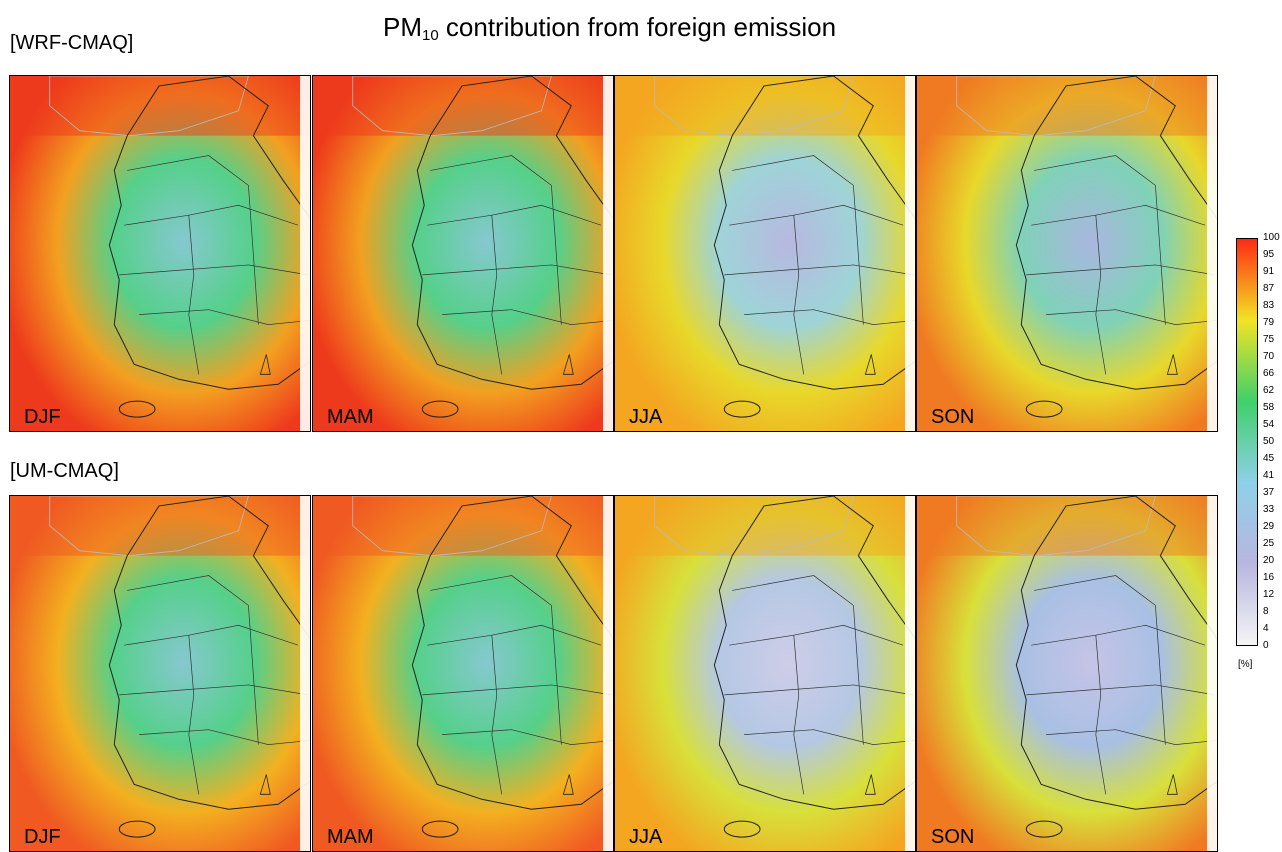 This screenshot has height=852, width=1282. Describe the element at coordinates (1269, 305) in the screenshot. I see `colorbar-tick-label: 83` at that location.